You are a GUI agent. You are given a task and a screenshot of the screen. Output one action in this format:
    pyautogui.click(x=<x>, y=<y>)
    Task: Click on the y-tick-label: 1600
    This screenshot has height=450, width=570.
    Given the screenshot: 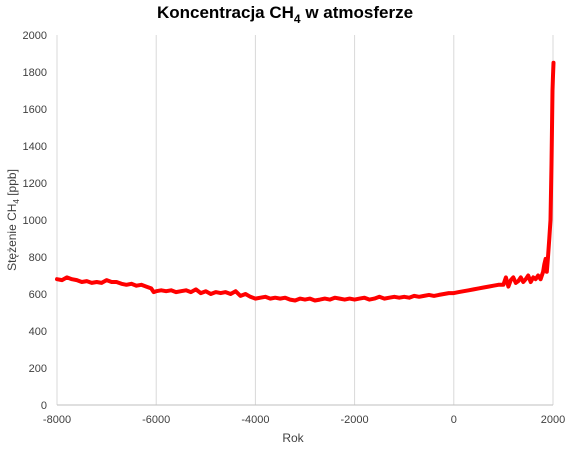 What is the action you would take?
    pyautogui.click(x=35, y=110)
    